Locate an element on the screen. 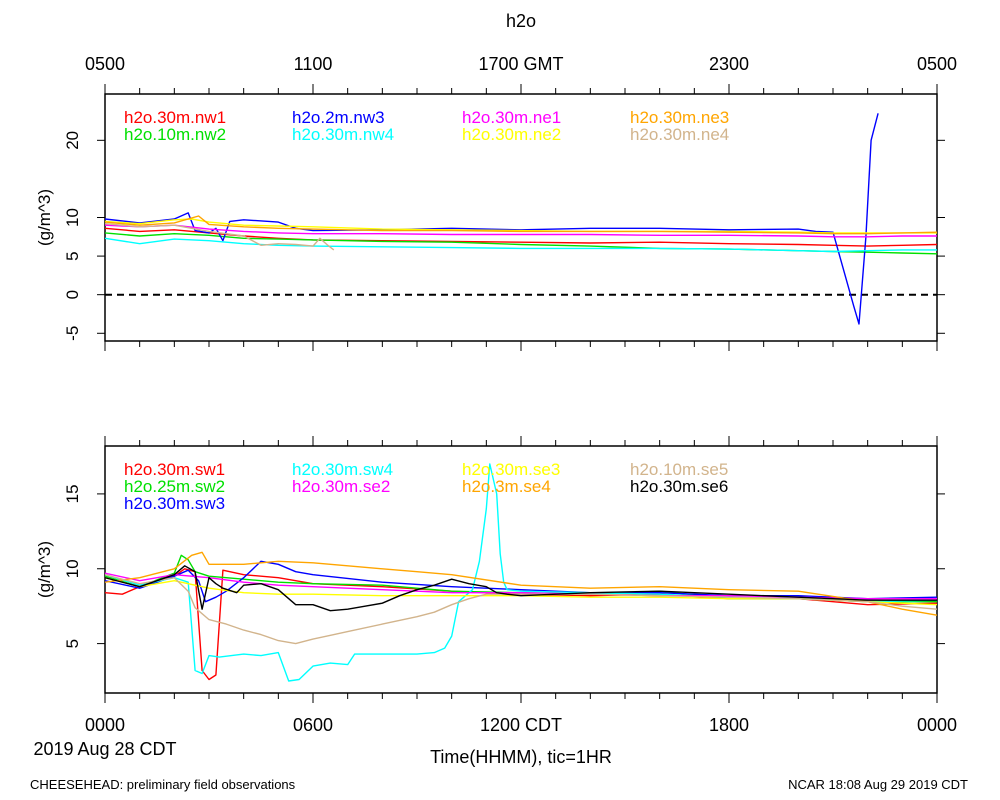  legend-entry: h2o.30m.ne2 is located at coordinates (511, 134).